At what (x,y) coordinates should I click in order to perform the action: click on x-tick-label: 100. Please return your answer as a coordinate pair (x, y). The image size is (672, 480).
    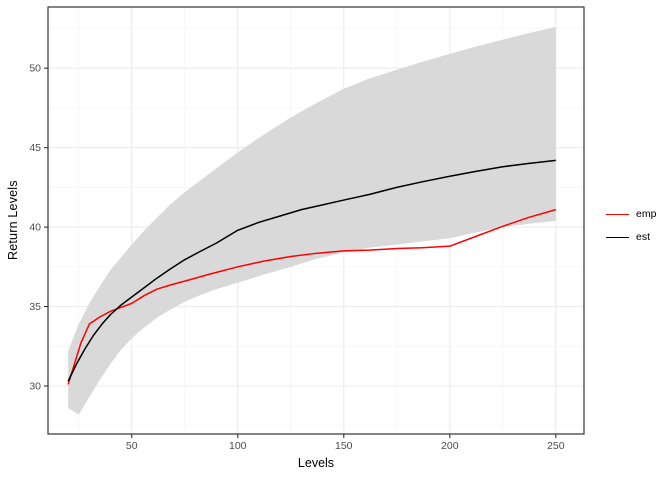
    Looking at the image, I should click on (238, 446).